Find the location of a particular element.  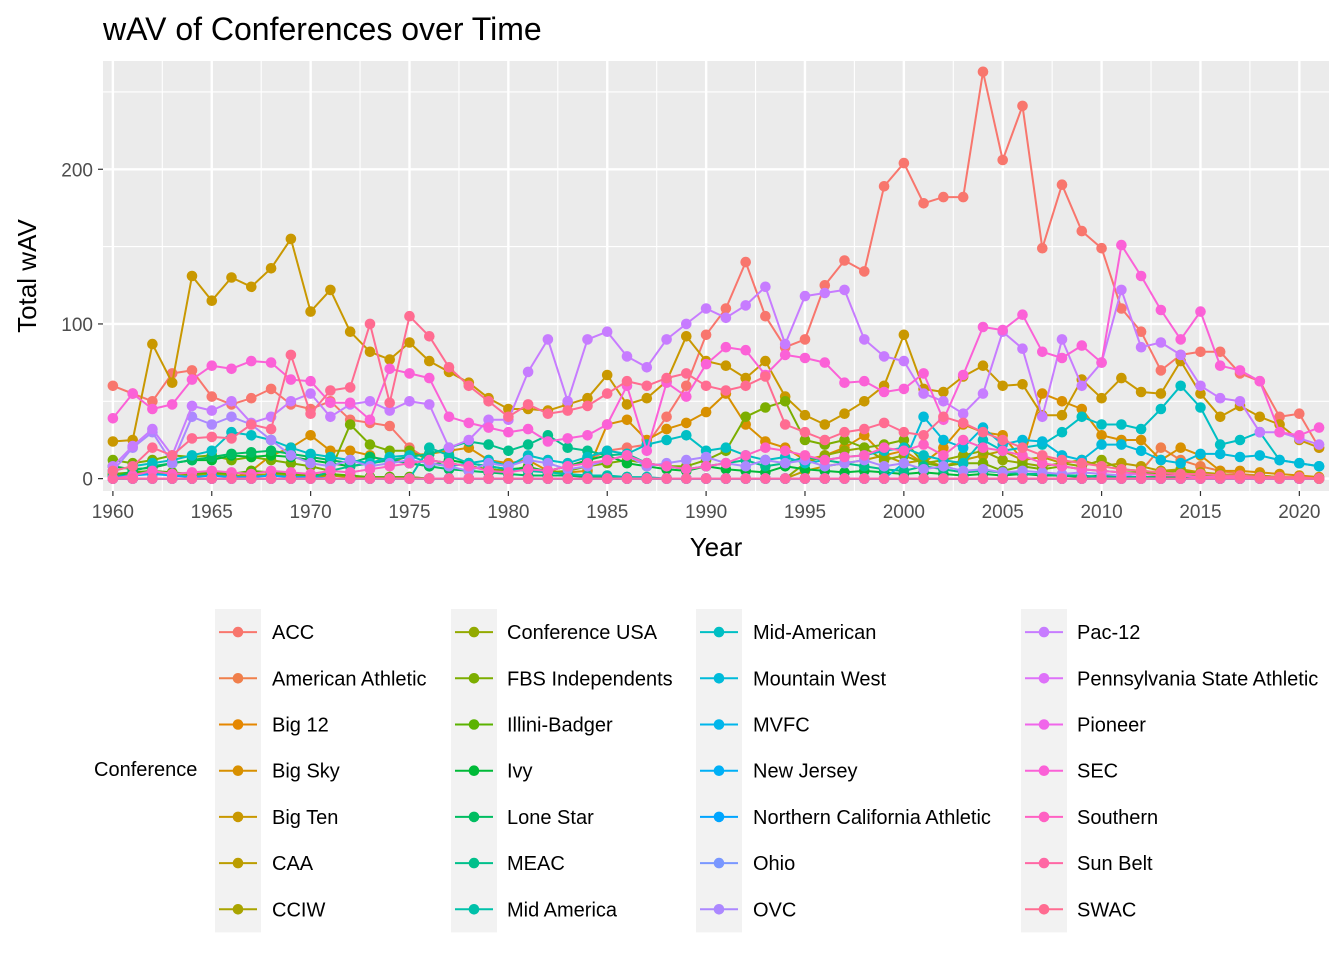

legend-label: FBS Independents is located at coordinates (590, 679).